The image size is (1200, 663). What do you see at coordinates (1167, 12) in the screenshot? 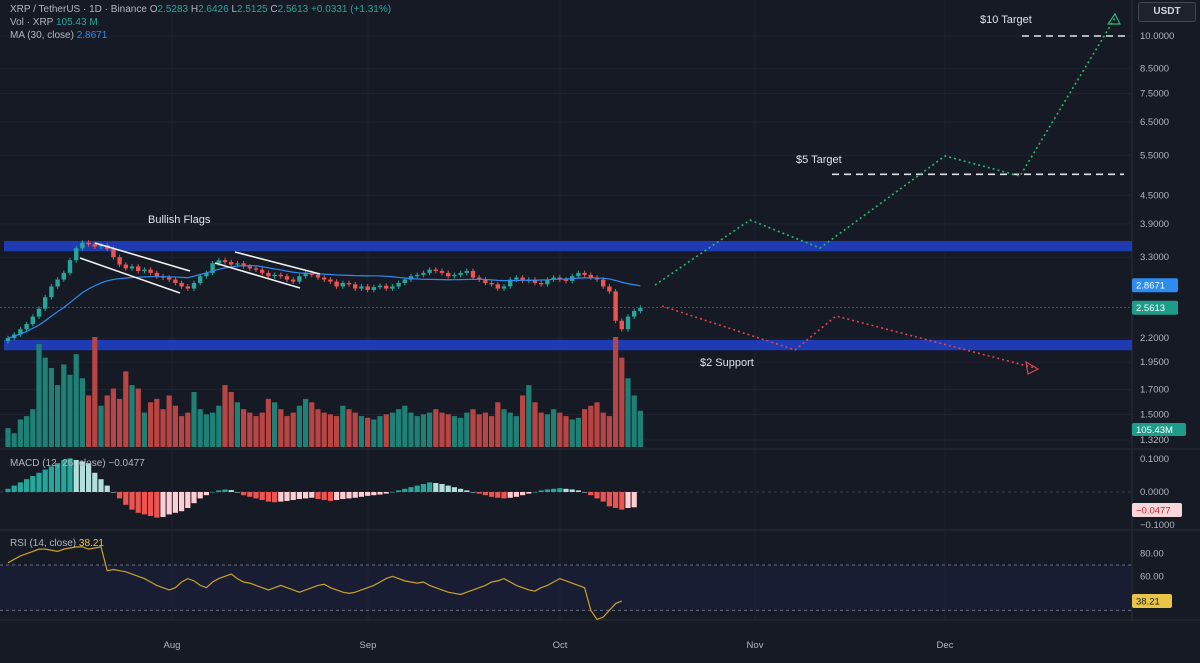
I see `currency-button: USDT` at bounding box center [1167, 12].